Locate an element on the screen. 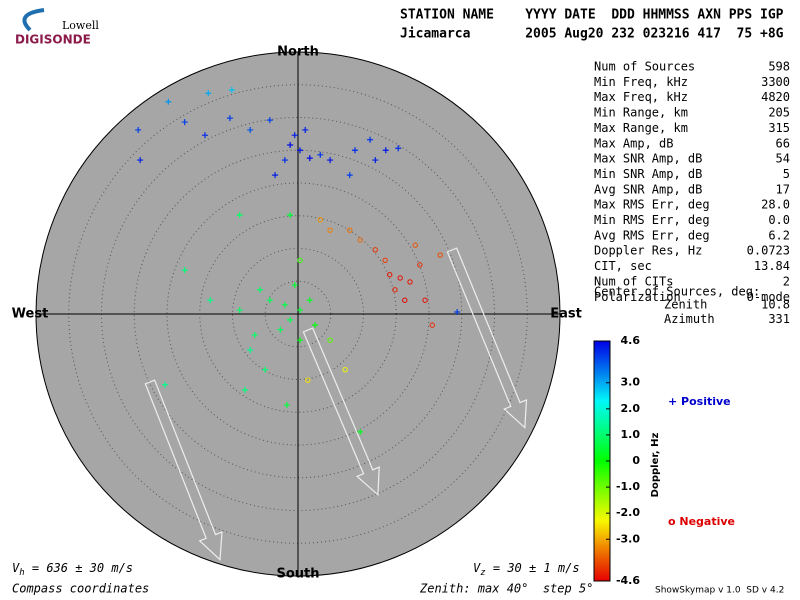  west-label: West is located at coordinates (30, 314).